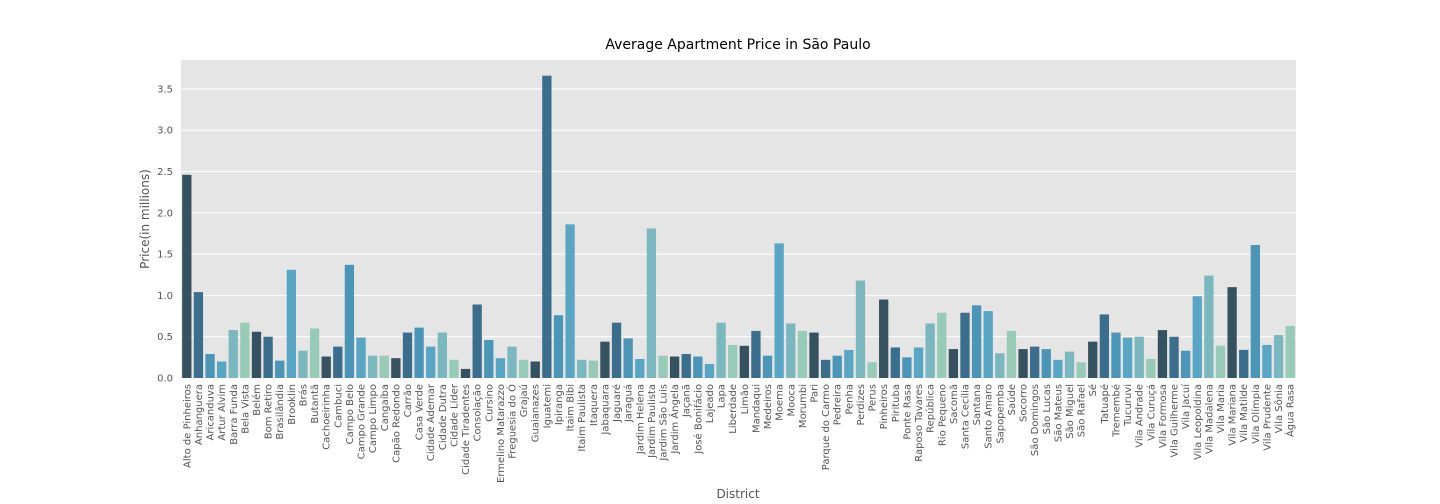 This screenshot has height=504, width=1440. Describe the element at coordinates (907, 412) in the screenshot. I see `x-tick-label: Ponte Rasa` at that location.